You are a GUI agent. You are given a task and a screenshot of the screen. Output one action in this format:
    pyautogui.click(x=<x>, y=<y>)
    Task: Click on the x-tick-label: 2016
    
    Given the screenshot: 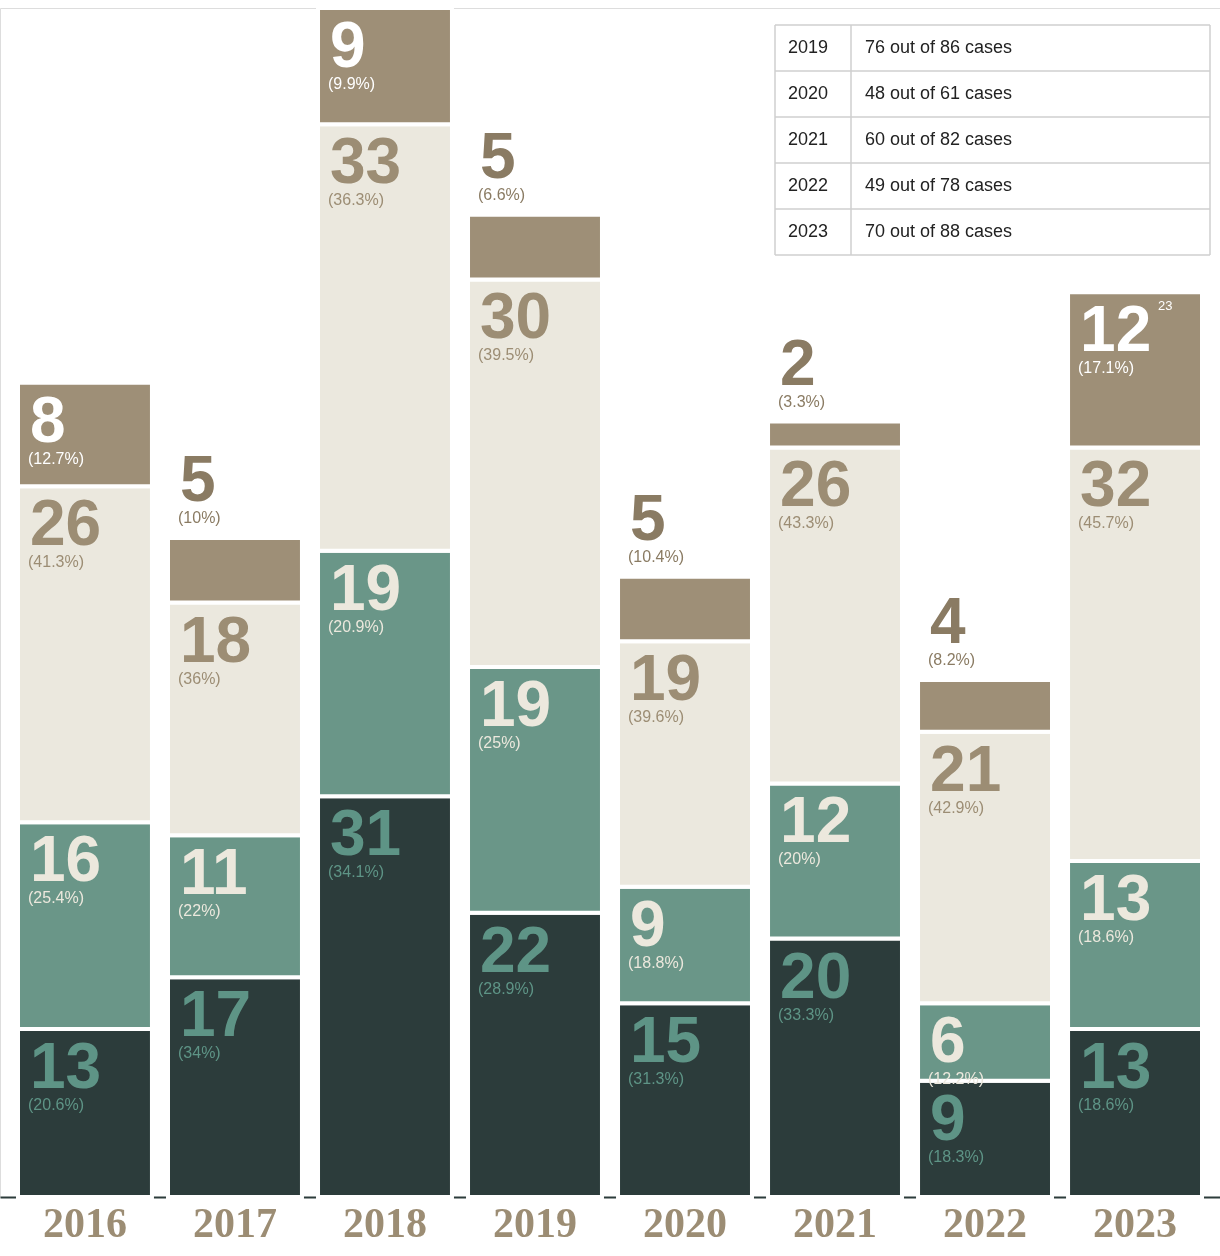 What is the action you would take?
    pyautogui.click(x=84, y=1222)
    